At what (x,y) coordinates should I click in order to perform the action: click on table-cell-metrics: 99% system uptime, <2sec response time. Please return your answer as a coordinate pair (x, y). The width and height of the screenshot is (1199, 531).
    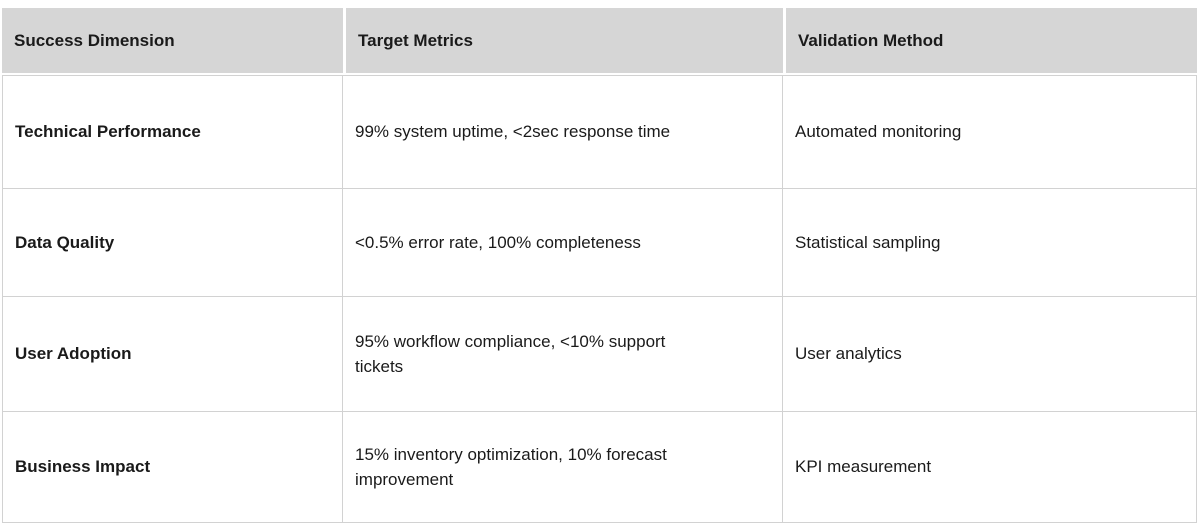
    Looking at the image, I should click on (563, 132).